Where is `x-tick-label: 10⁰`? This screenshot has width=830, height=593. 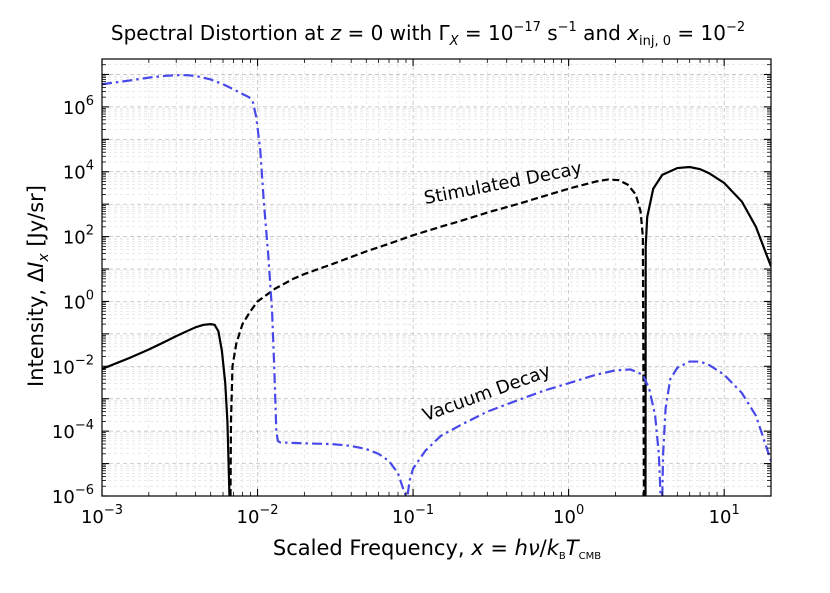 x-tick-label: 10⁰ is located at coordinates (568, 515).